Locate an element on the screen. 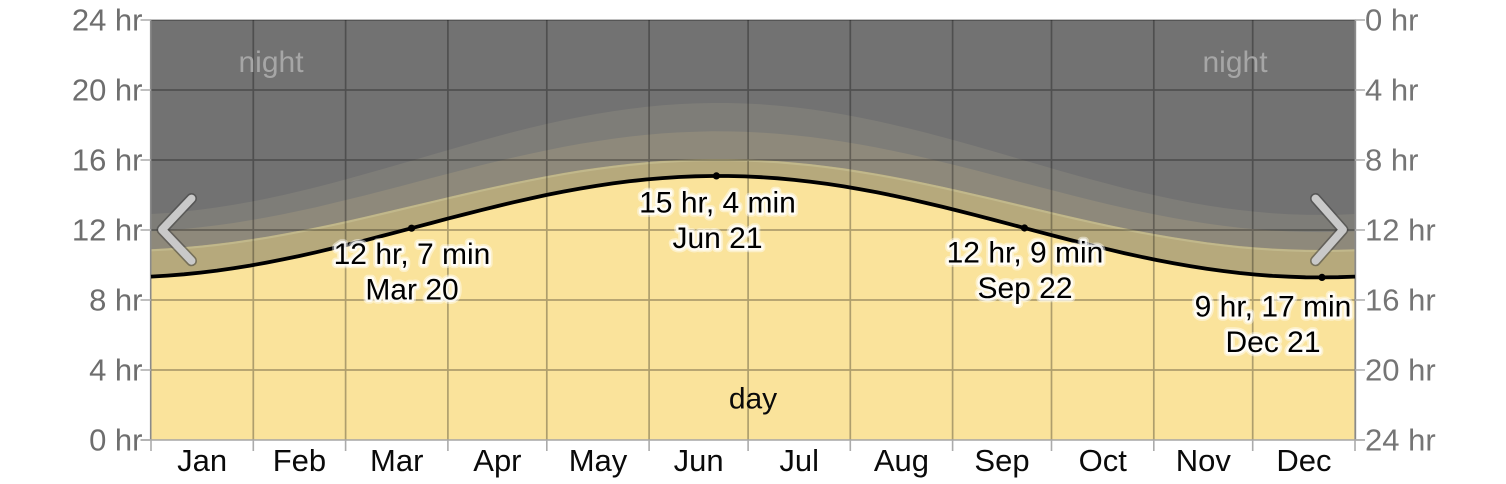 The width and height of the screenshot is (1506, 484). svg-text: day is located at coordinates (753, 399).